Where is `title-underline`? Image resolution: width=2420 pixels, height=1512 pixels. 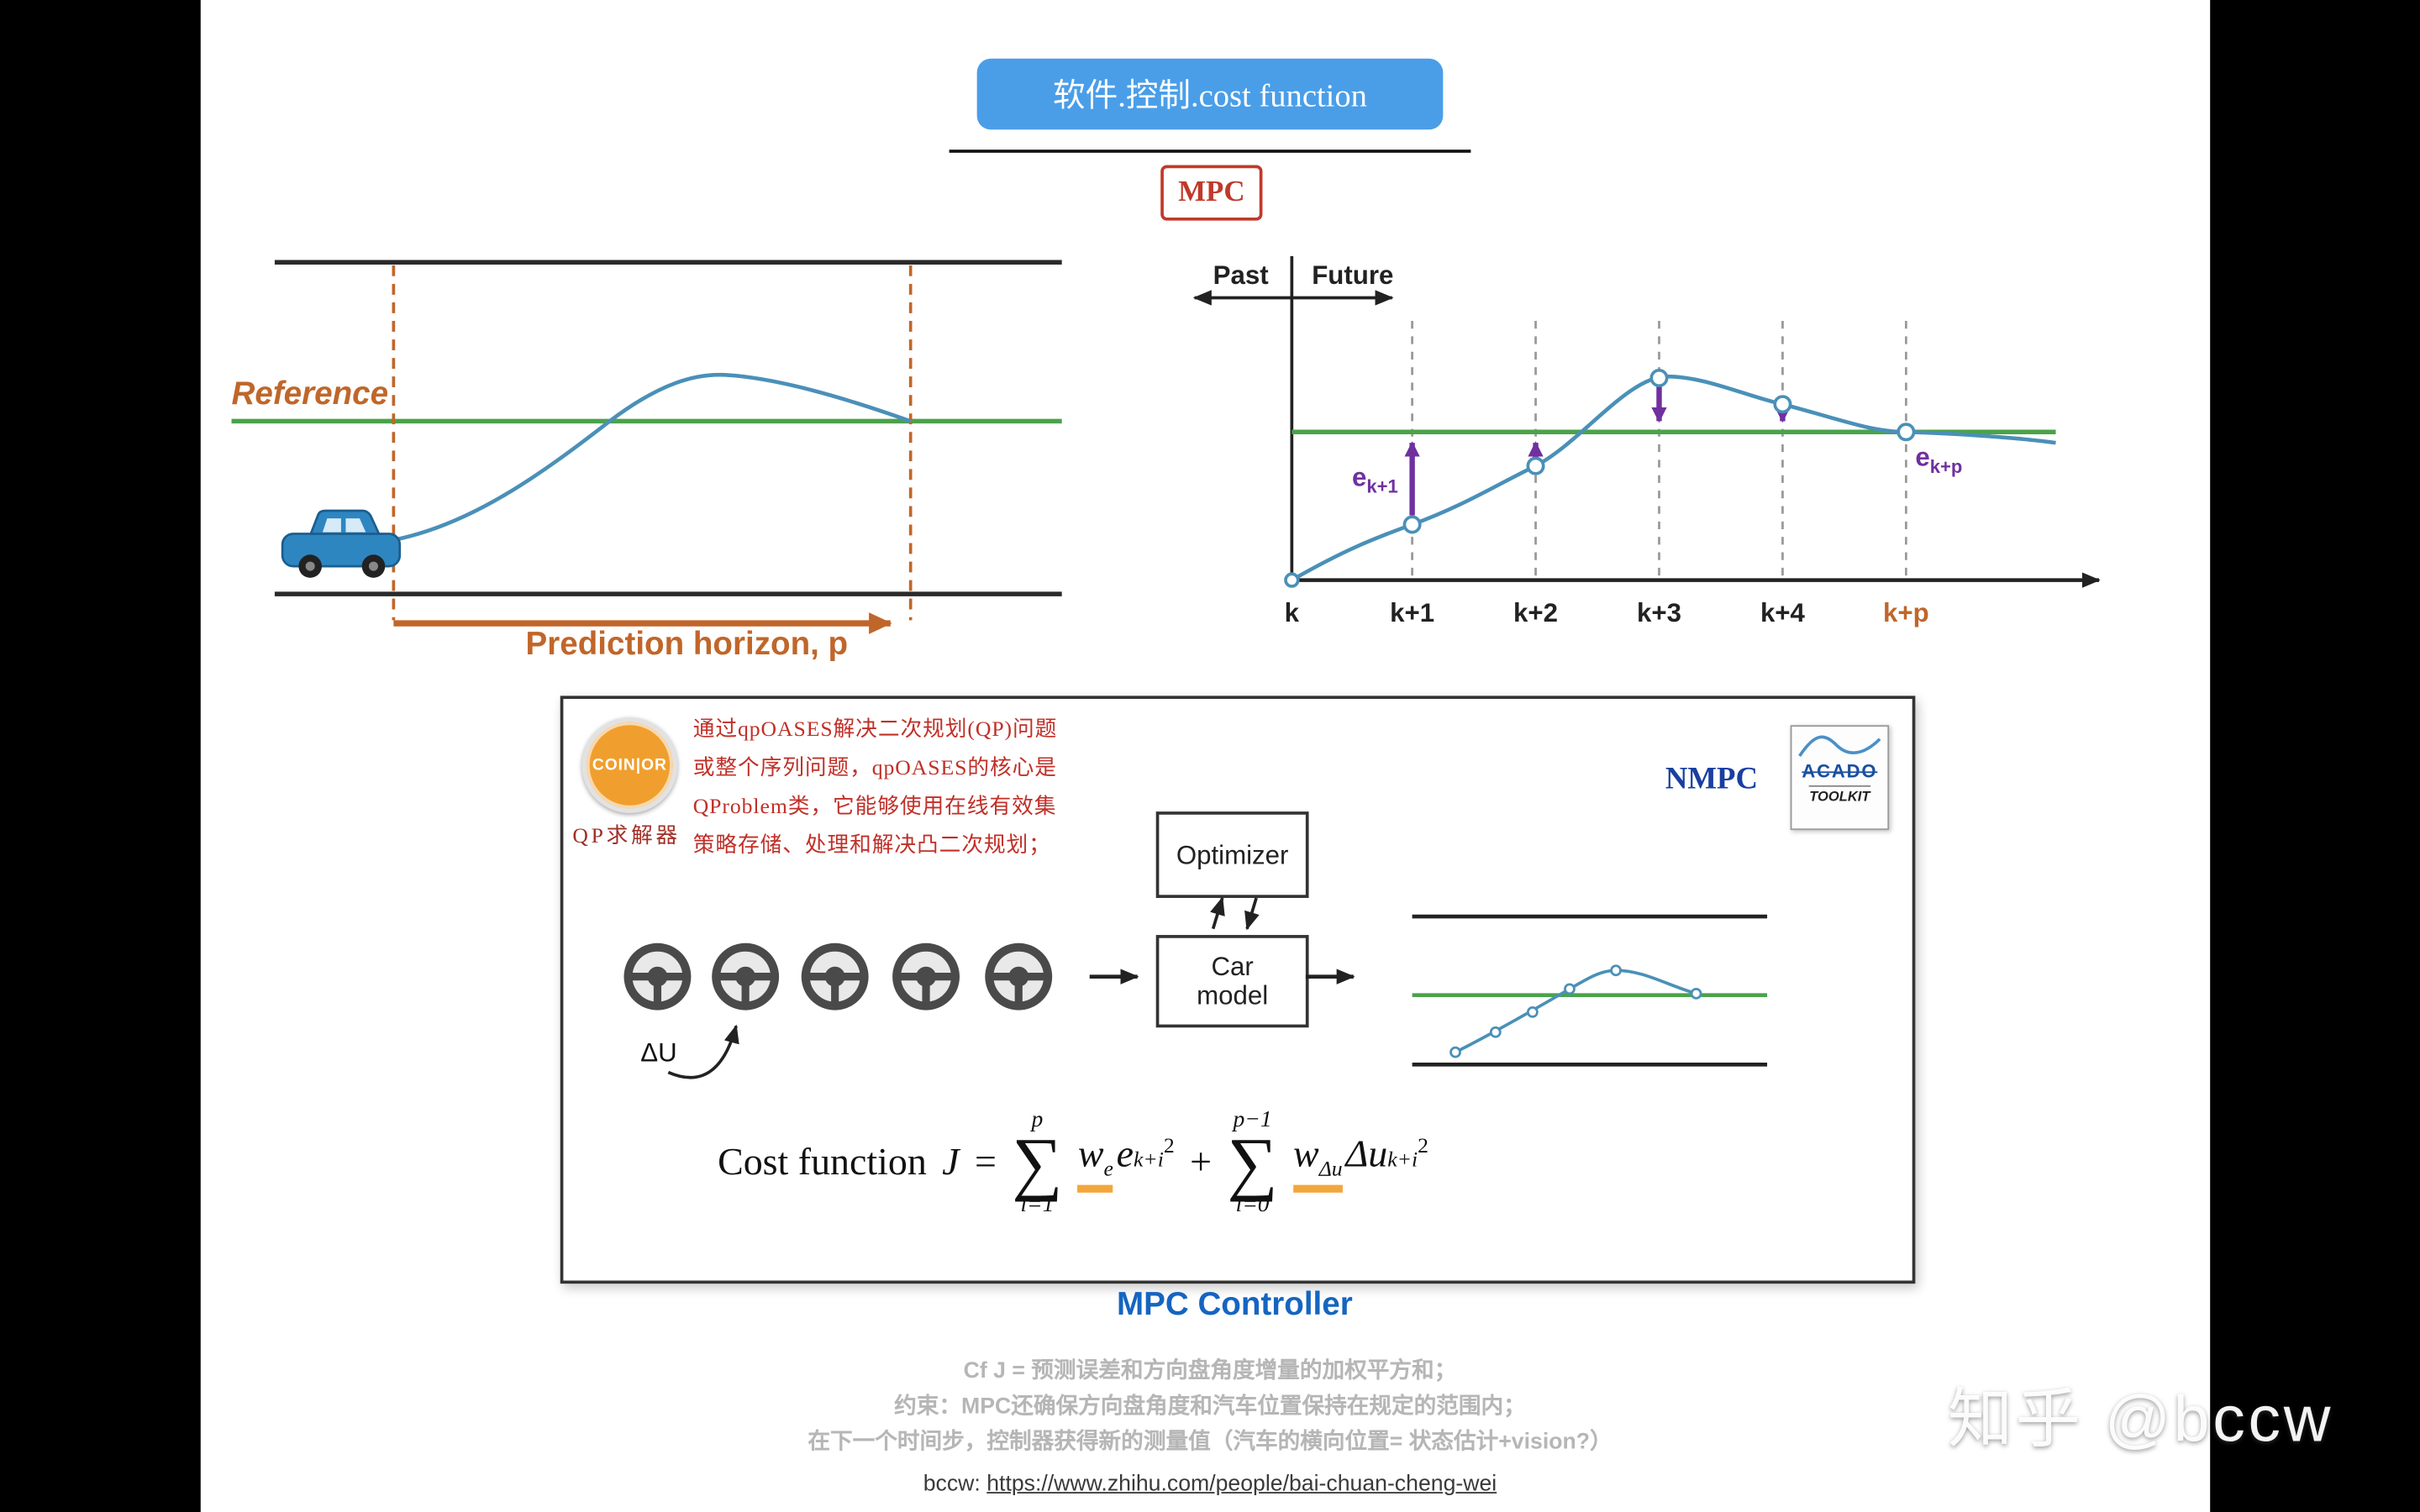 title-underline is located at coordinates (1210, 151).